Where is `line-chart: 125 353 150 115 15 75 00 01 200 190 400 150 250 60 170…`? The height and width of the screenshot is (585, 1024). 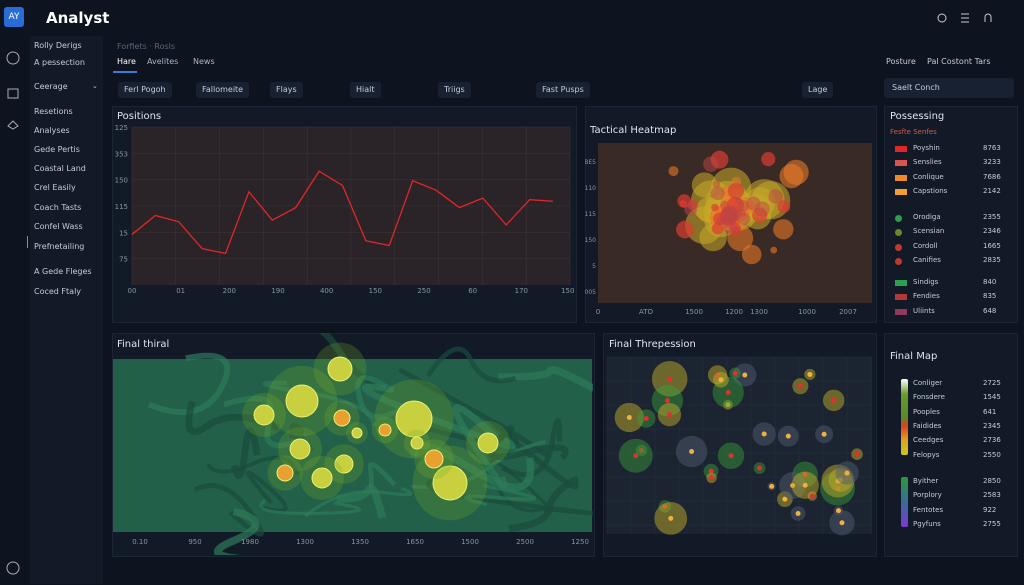
line-chart: 125 353 150 115 15 75 00 01 200 190 400 150 250 60 170… is located at coordinates (345, 209).